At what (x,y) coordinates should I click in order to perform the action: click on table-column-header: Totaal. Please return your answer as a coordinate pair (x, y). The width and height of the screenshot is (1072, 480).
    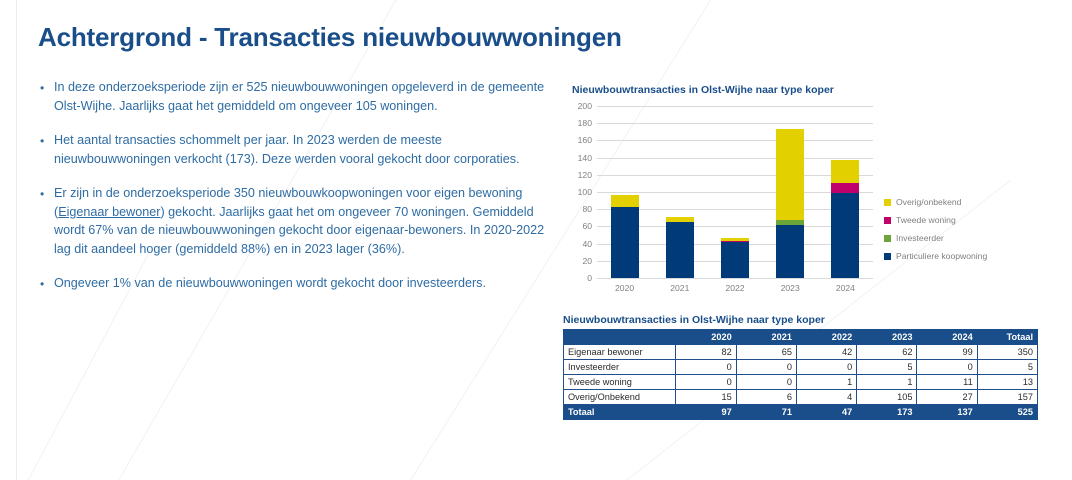
    Looking at the image, I should click on (1007, 337).